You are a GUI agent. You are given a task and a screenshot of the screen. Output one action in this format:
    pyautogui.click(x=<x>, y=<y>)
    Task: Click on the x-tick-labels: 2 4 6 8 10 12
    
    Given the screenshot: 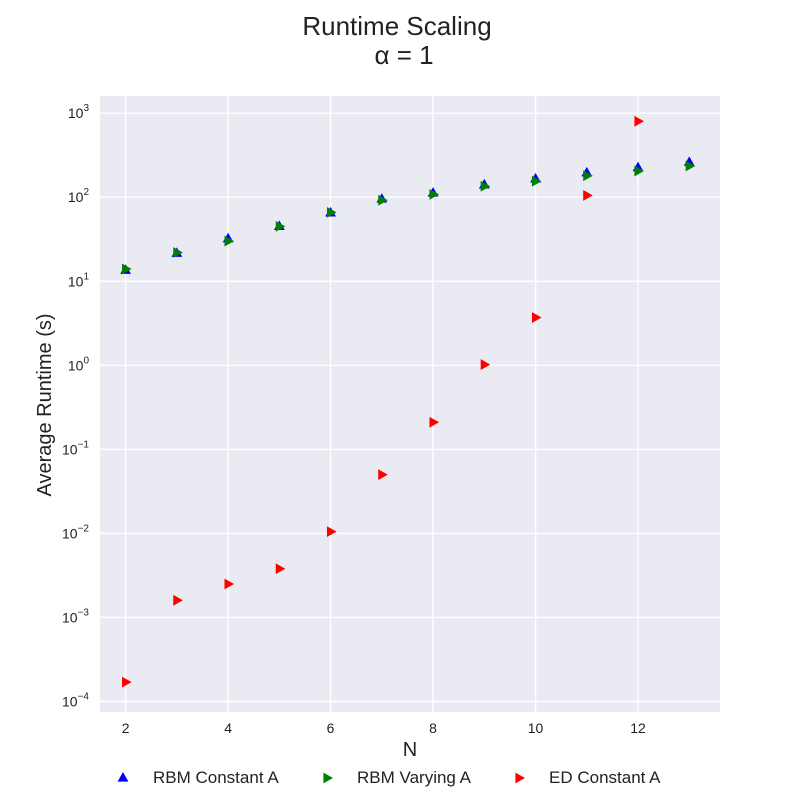 What is the action you would take?
    pyautogui.click(x=384, y=728)
    